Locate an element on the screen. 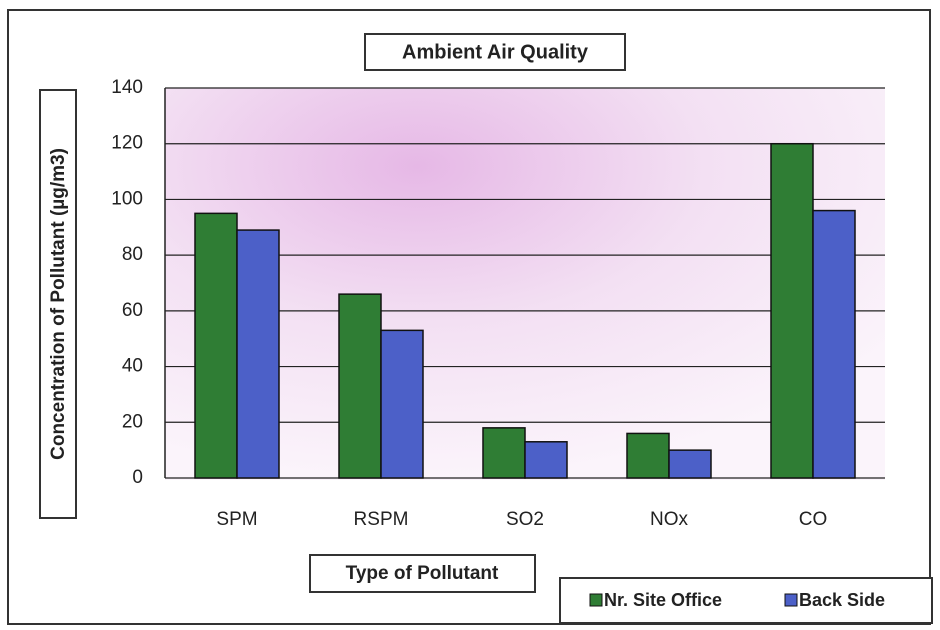 The height and width of the screenshot is (630, 940). y-axis-label: Concentration of Pollutant (µg/m3) is located at coordinates (58, 304).